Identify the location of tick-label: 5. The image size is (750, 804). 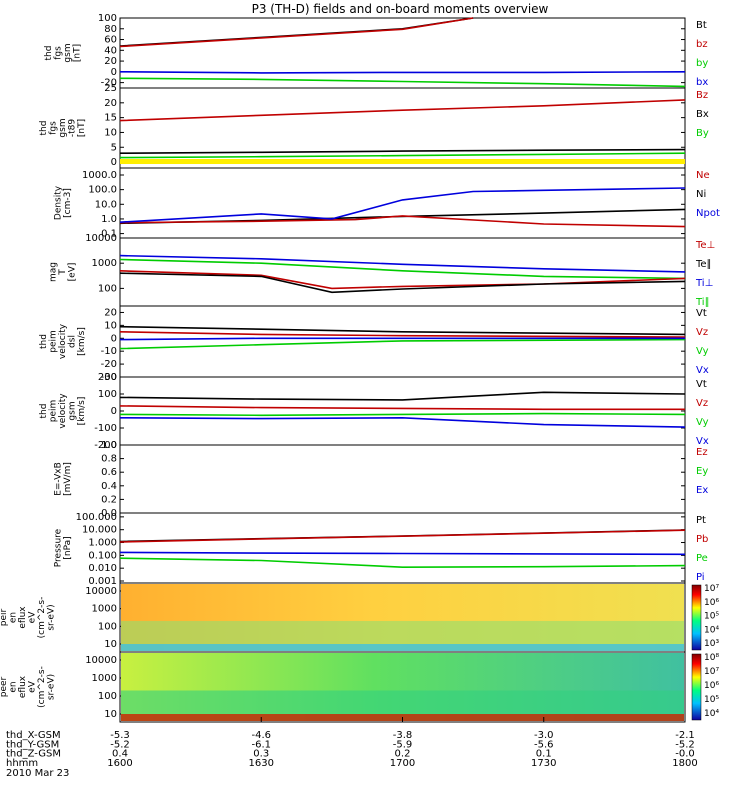
(114, 147).